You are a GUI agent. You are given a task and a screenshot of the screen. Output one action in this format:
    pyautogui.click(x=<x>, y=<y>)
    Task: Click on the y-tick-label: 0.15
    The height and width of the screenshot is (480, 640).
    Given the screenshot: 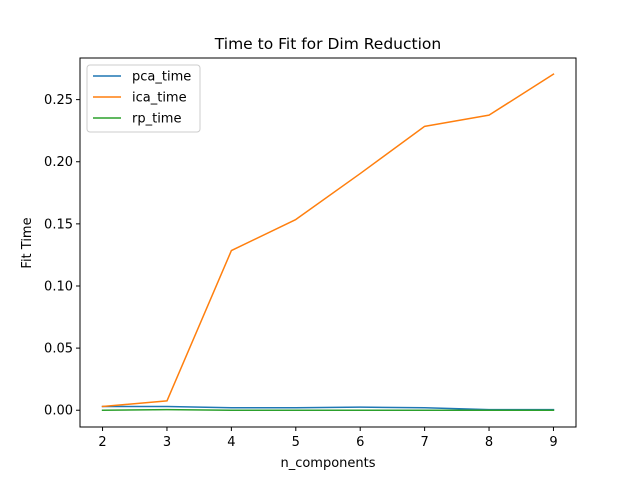 What is the action you would take?
    pyautogui.click(x=58, y=224)
    